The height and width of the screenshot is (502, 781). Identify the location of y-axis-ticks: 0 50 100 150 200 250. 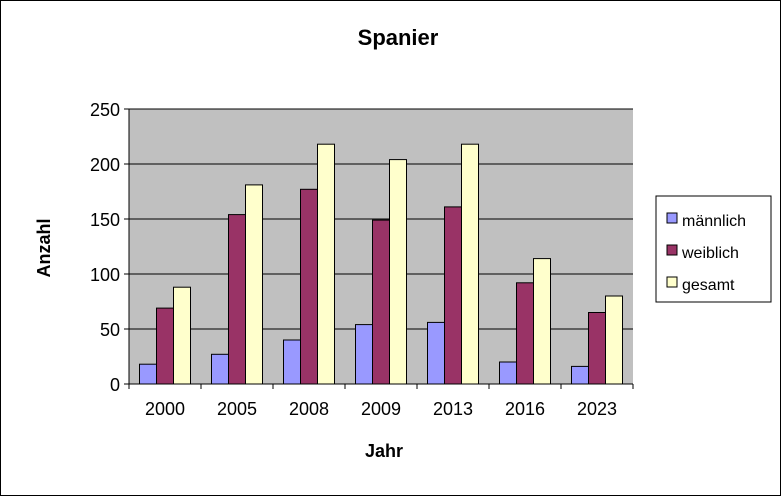
(109, 247).